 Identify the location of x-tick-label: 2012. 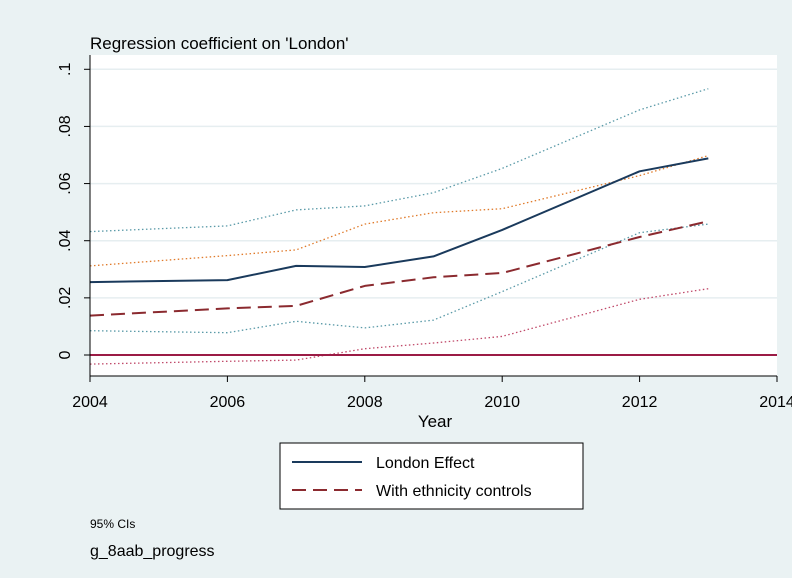
(640, 402).